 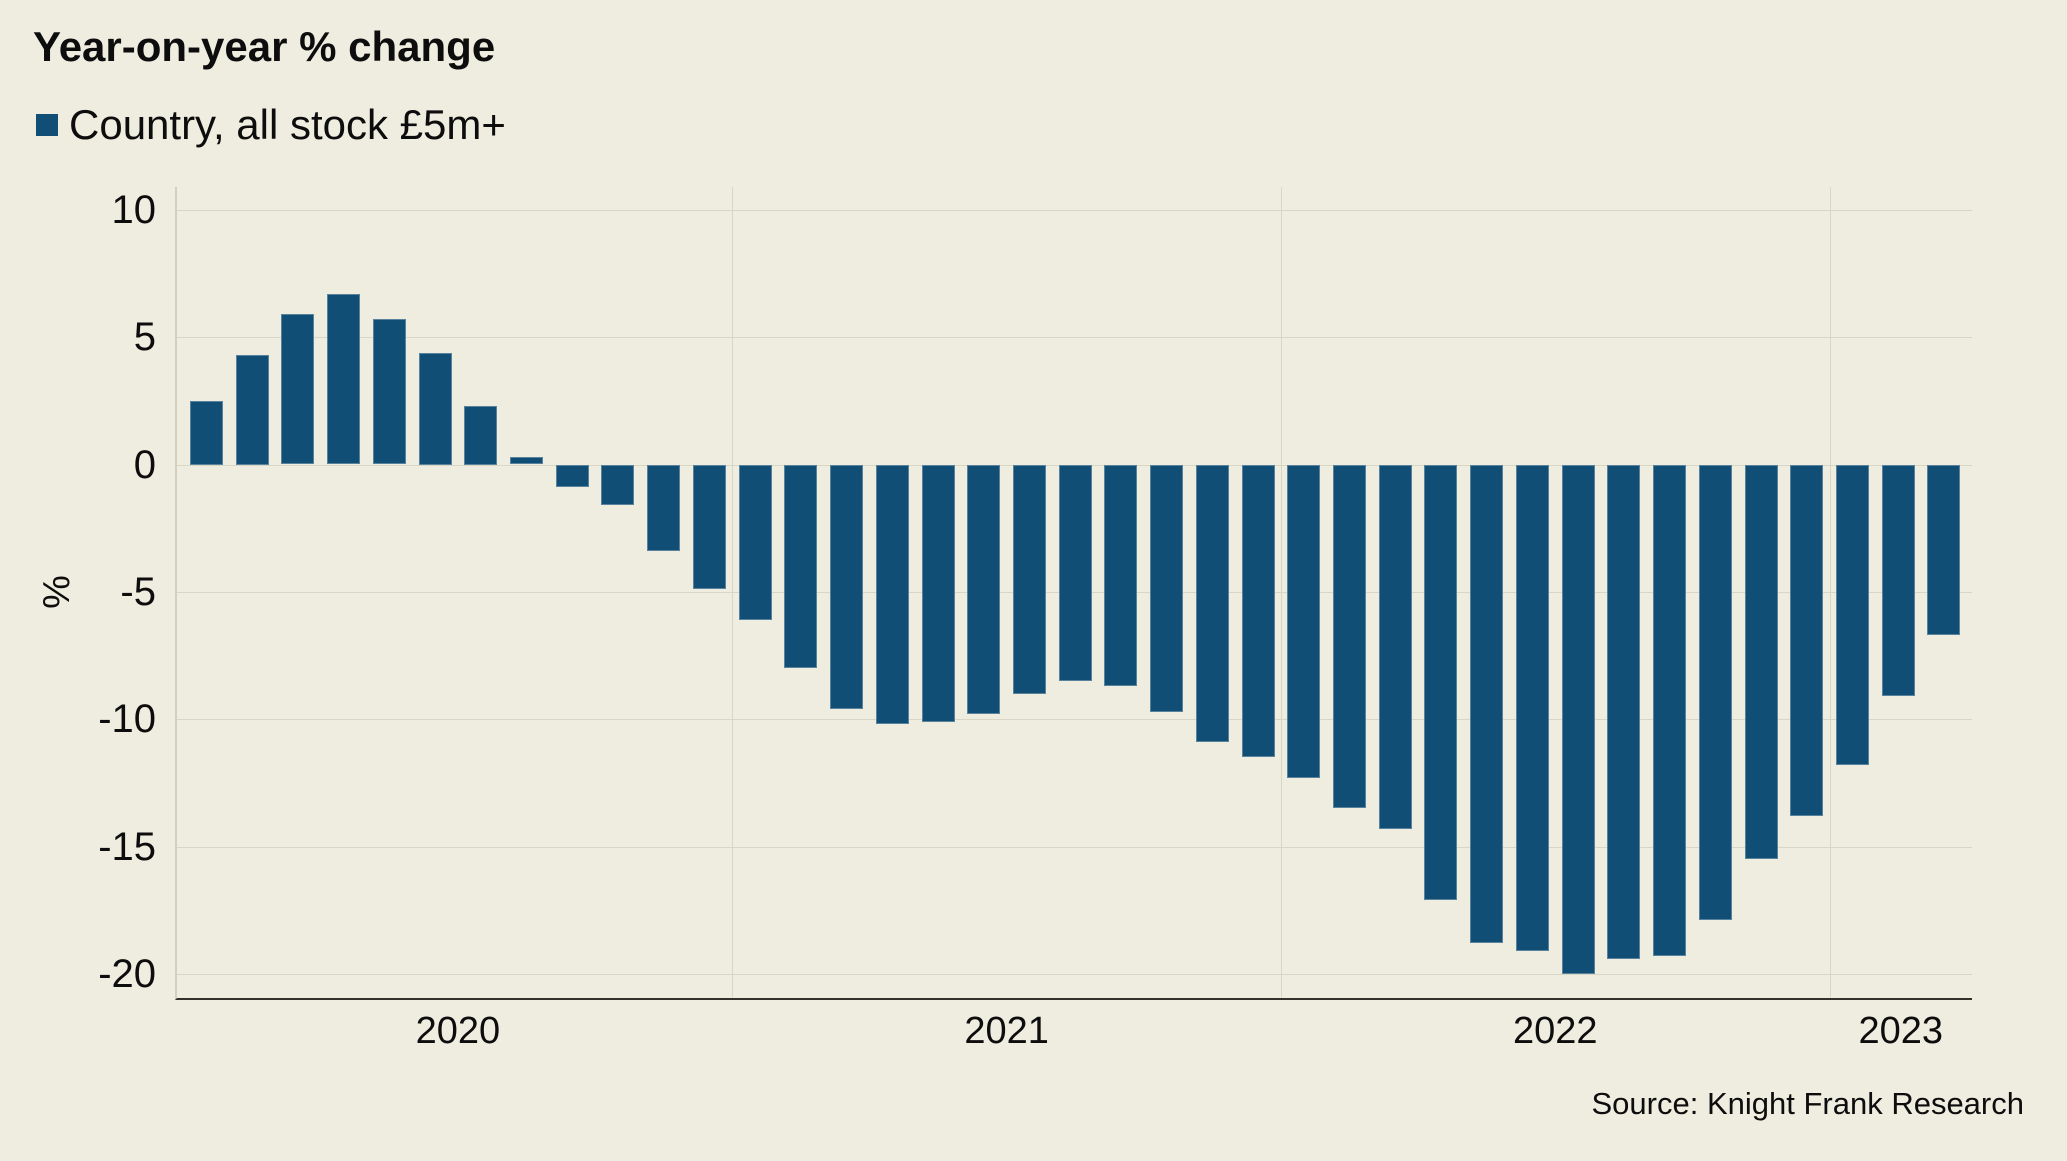 What do you see at coordinates (1006, 1031) in the screenshot?
I see `x-tick-label: 2021` at bounding box center [1006, 1031].